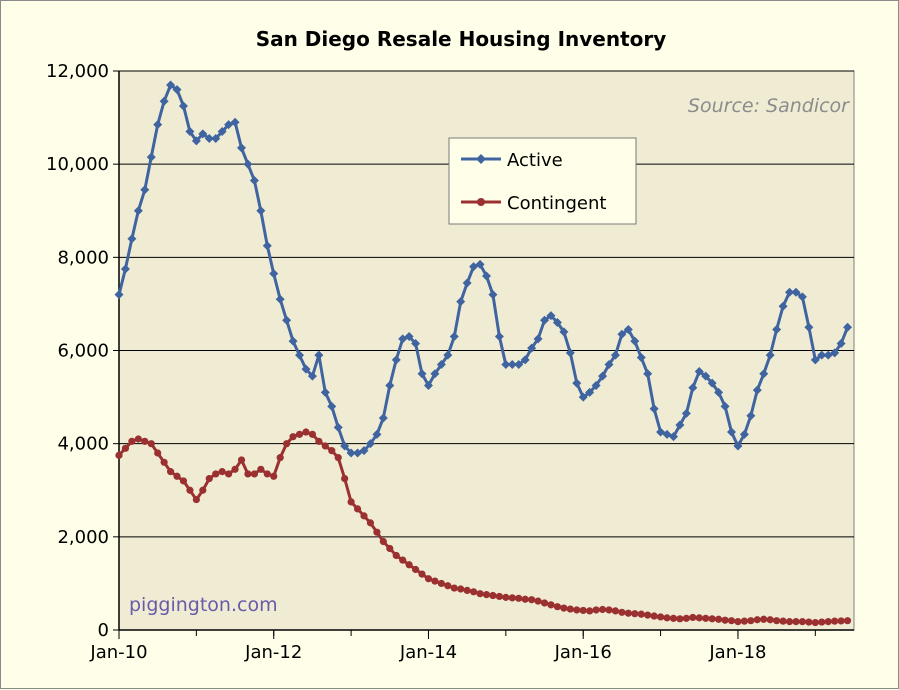 The image size is (899, 690). I want to click on legend-box, so click(542, 181).